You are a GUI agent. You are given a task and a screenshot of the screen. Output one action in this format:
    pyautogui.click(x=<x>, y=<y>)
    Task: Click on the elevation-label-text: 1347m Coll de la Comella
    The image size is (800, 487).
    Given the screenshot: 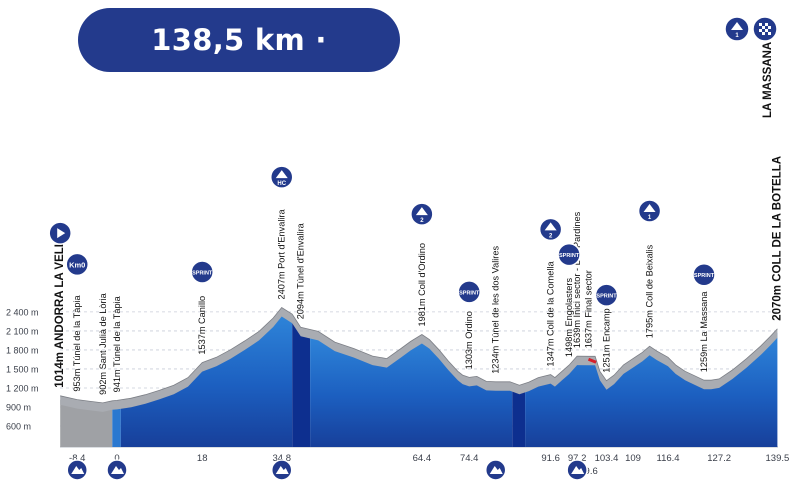 What is the action you would take?
    pyautogui.click(x=551, y=314)
    